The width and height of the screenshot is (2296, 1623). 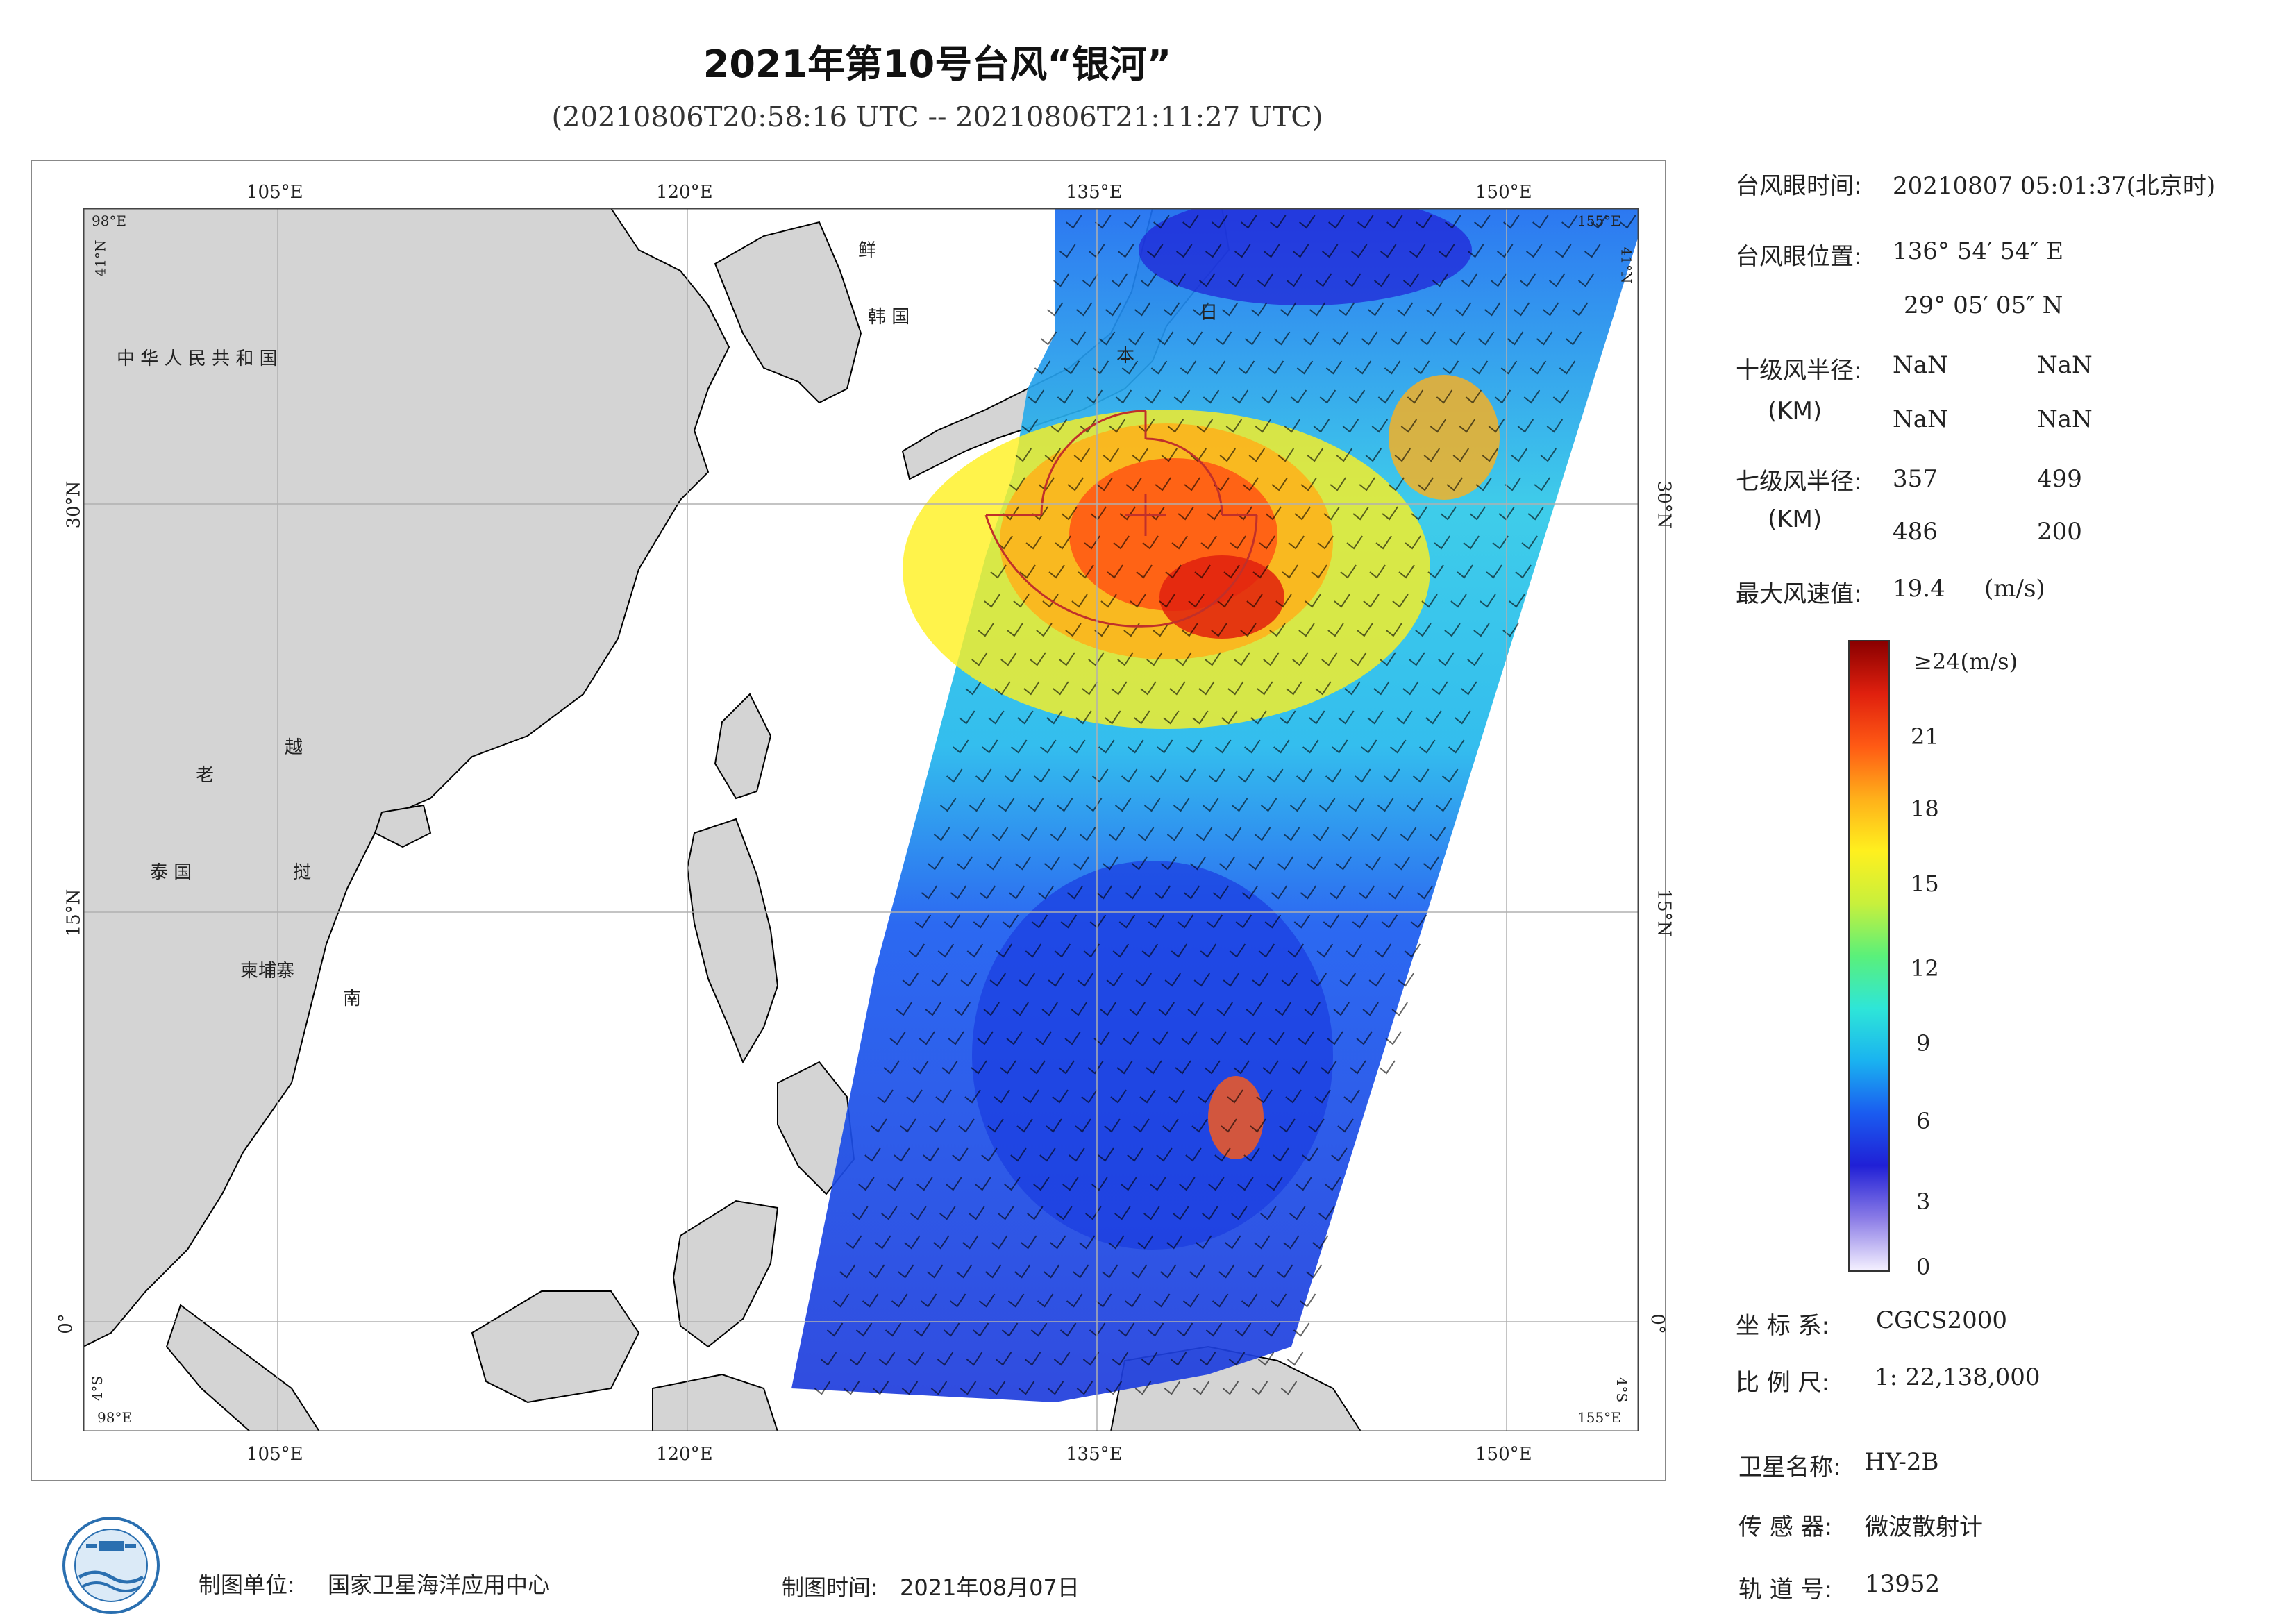 I want to click on r10-label: 十级风半径:, so click(x=1799, y=371).